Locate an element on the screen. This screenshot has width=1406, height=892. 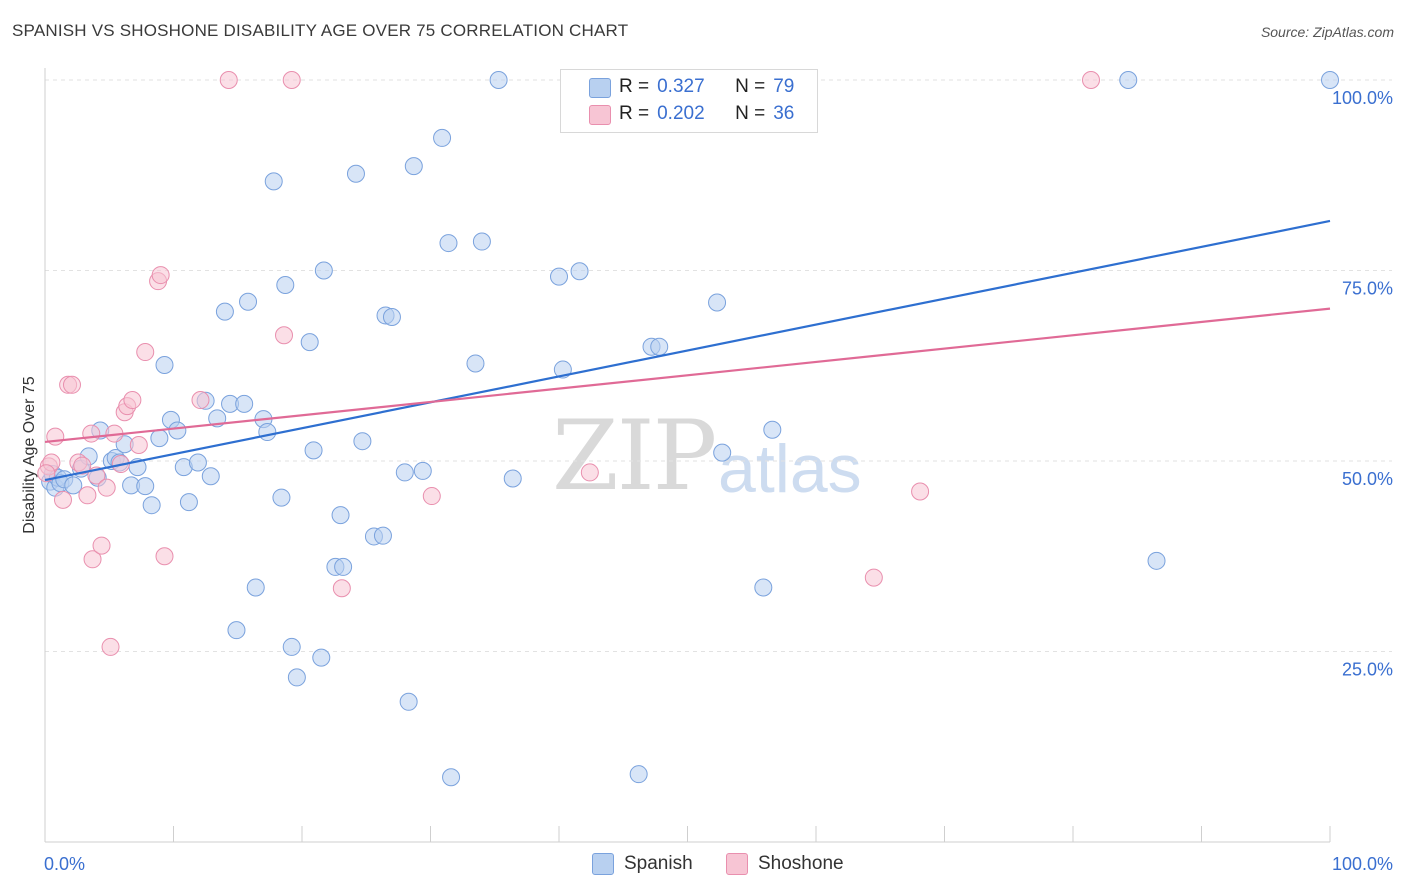
legend-label-shoshone: Shoshone is located at coordinates (801, 863).